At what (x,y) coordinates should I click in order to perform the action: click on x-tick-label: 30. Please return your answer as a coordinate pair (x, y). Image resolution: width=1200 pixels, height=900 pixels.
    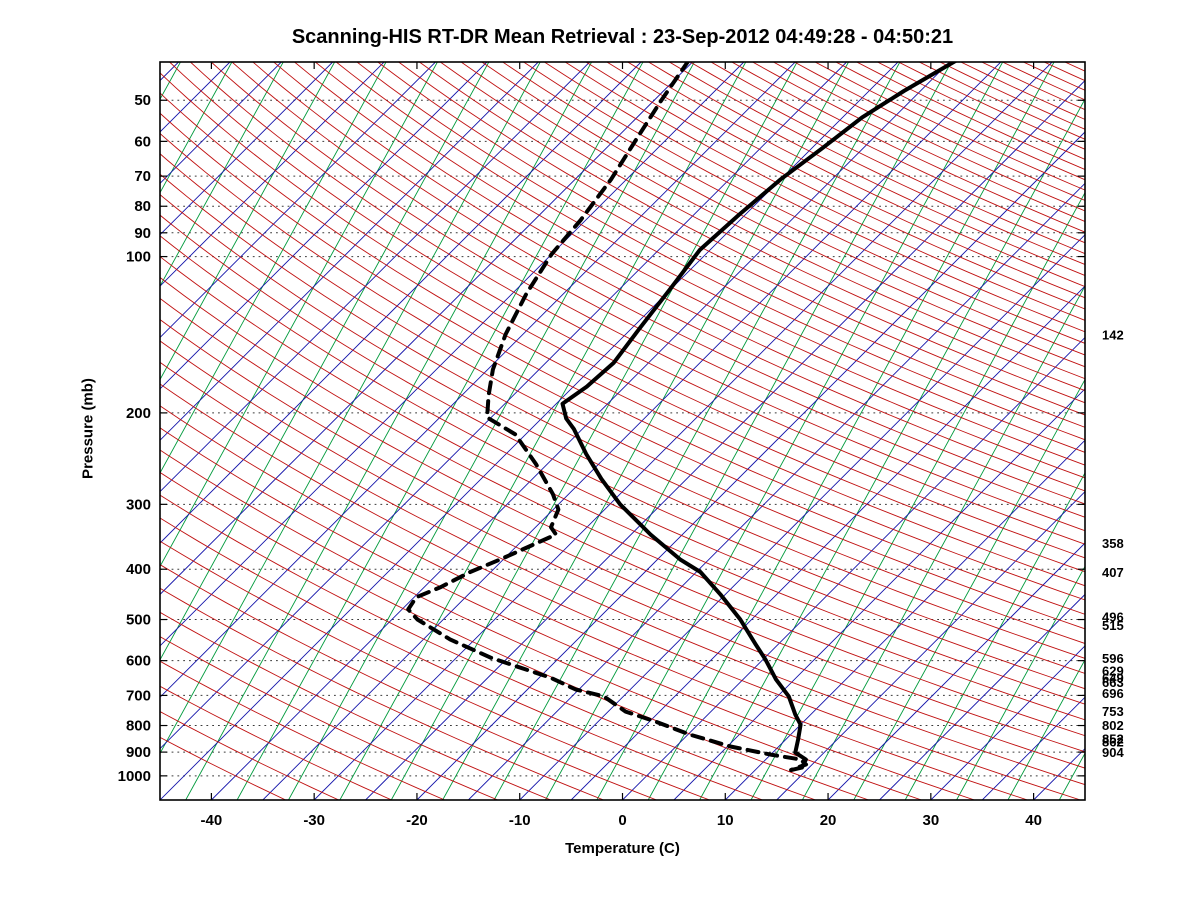
    Looking at the image, I should click on (930, 820).